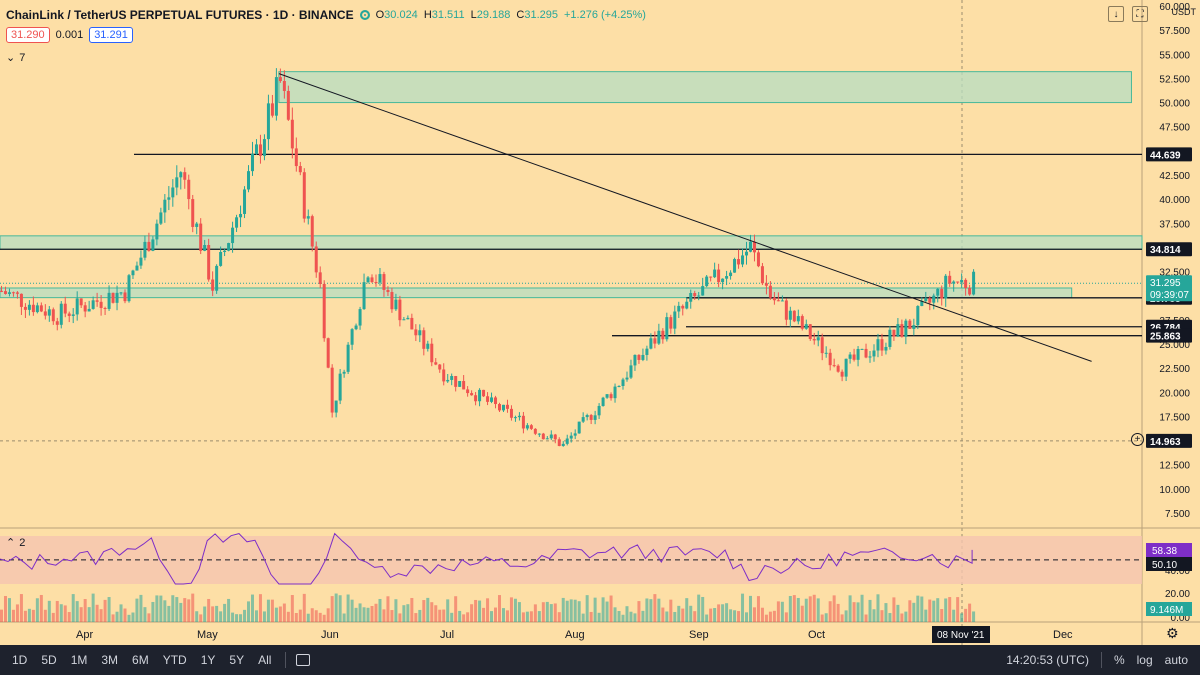 This screenshot has width=1200, height=675. I want to click on rsi-pane-toggle: ⌃ 2, so click(15, 543).